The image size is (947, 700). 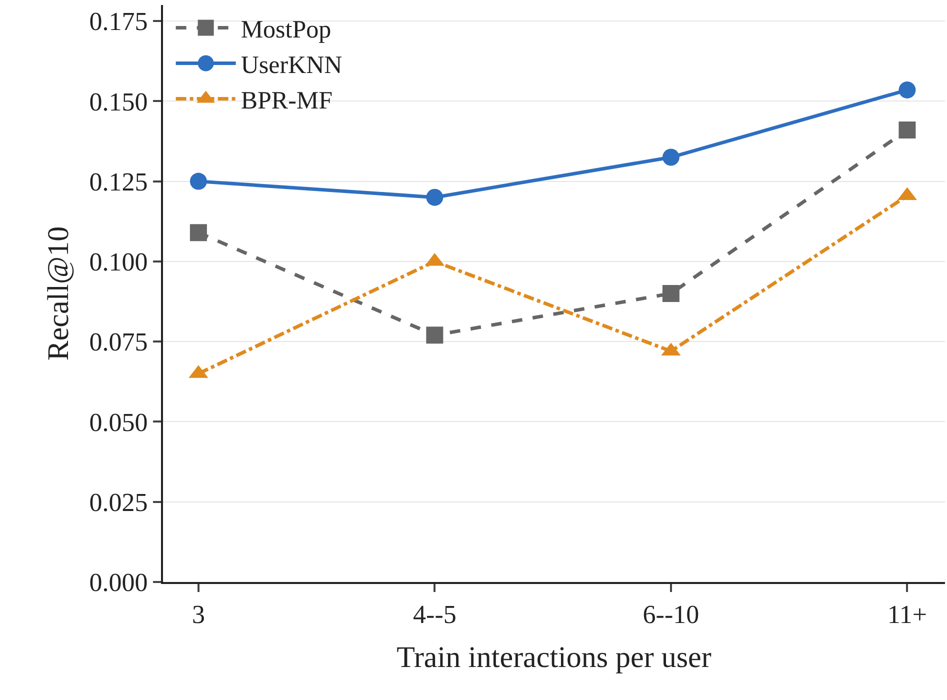 What do you see at coordinates (291, 65) in the screenshot?
I see `legend-label: UserKNN` at bounding box center [291, 65].